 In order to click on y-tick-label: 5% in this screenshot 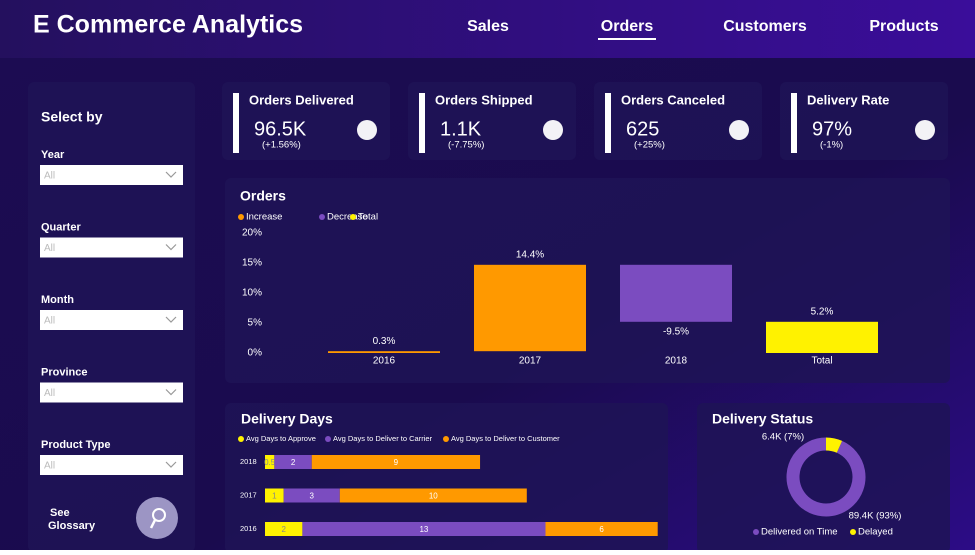, I will do `click(255, 323)`.